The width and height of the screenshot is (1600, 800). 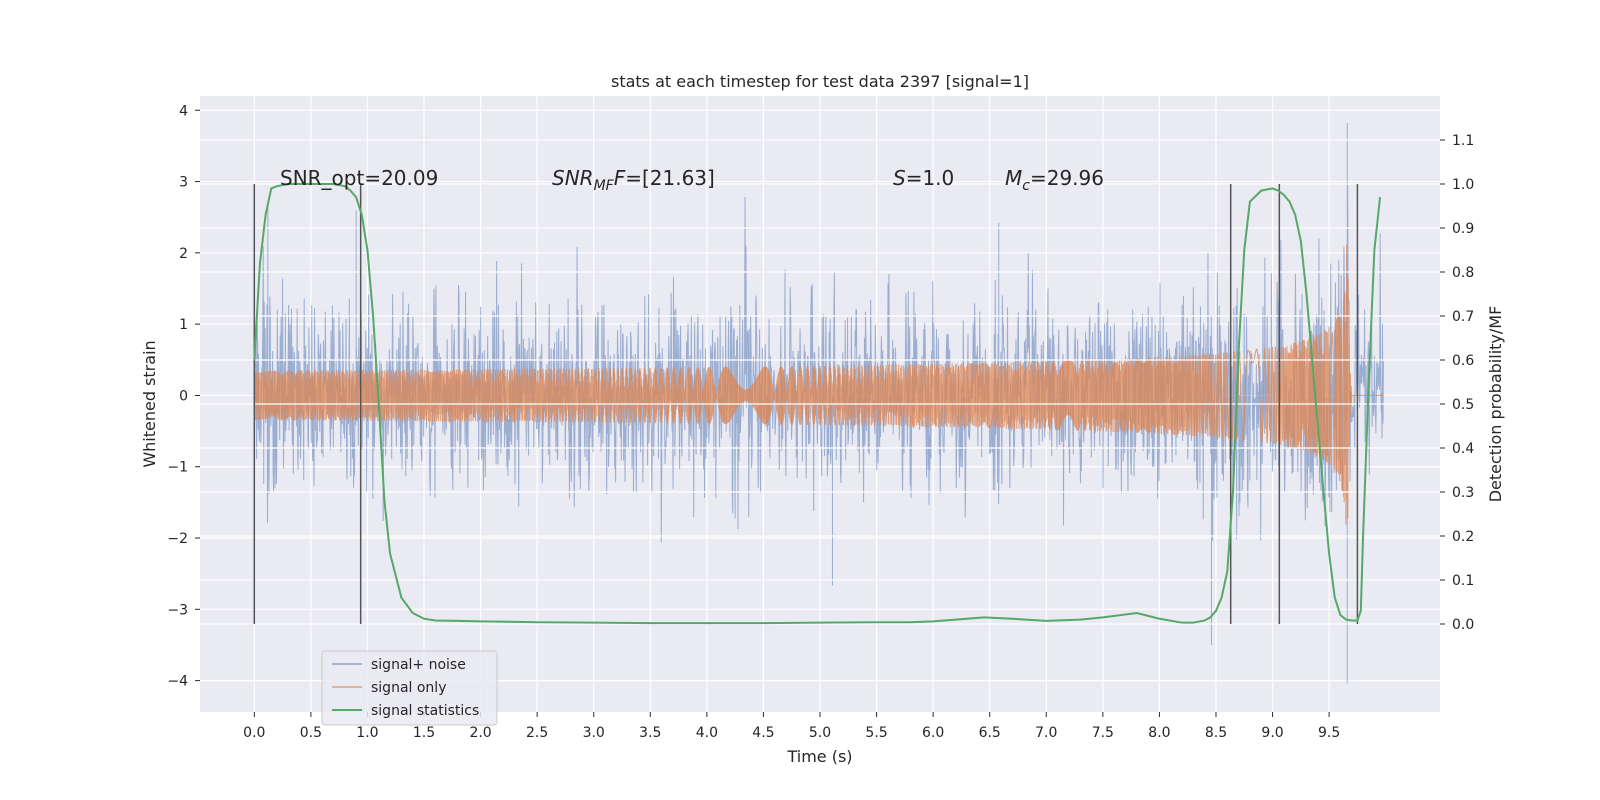 What do you see at coordinates (1463, 581) in the screenshot?
I see `y-tick-label-right-10: 0.1` at bounding box center [1463, 581].